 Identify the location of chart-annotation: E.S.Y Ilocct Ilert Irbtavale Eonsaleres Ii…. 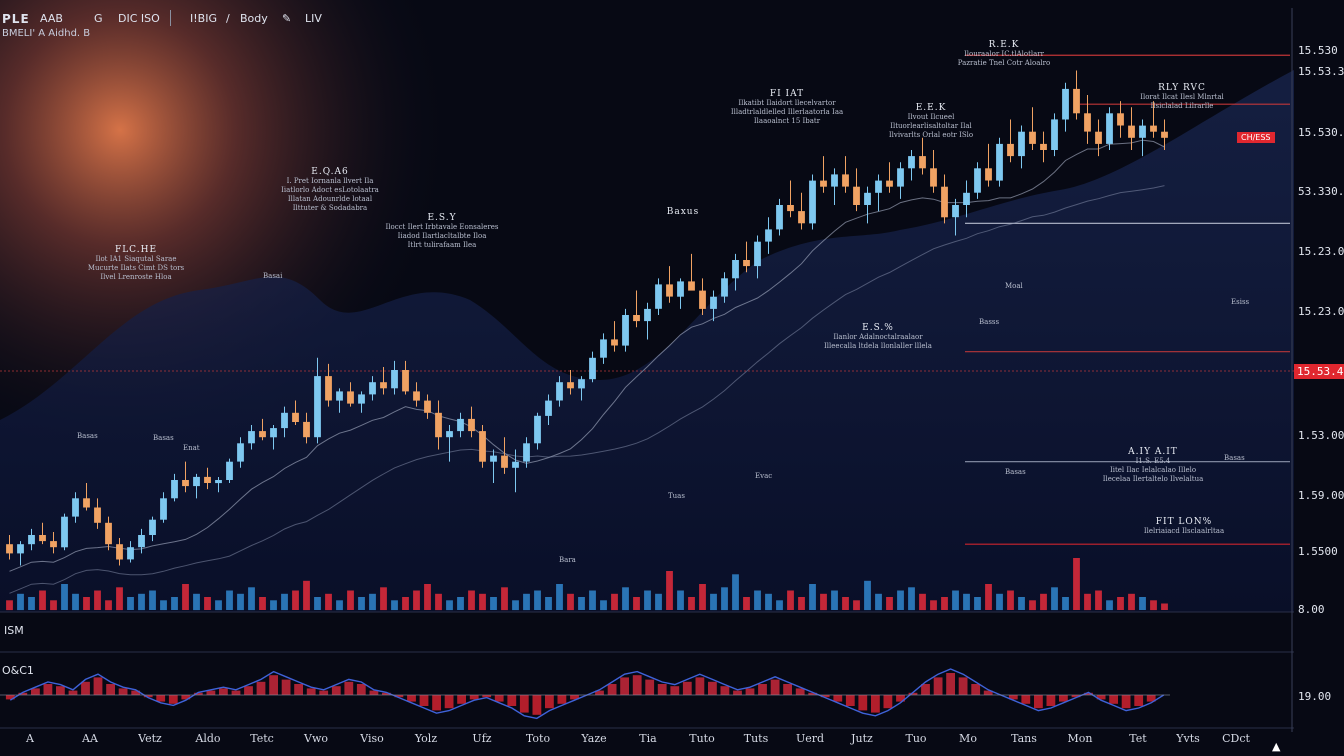
(442, 232).